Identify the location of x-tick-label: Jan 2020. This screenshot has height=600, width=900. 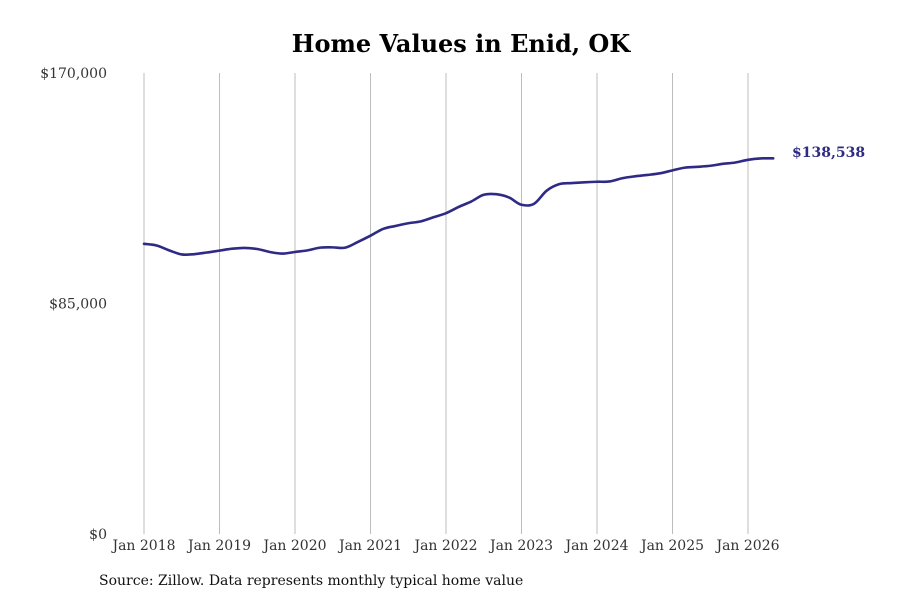
(293, 546).